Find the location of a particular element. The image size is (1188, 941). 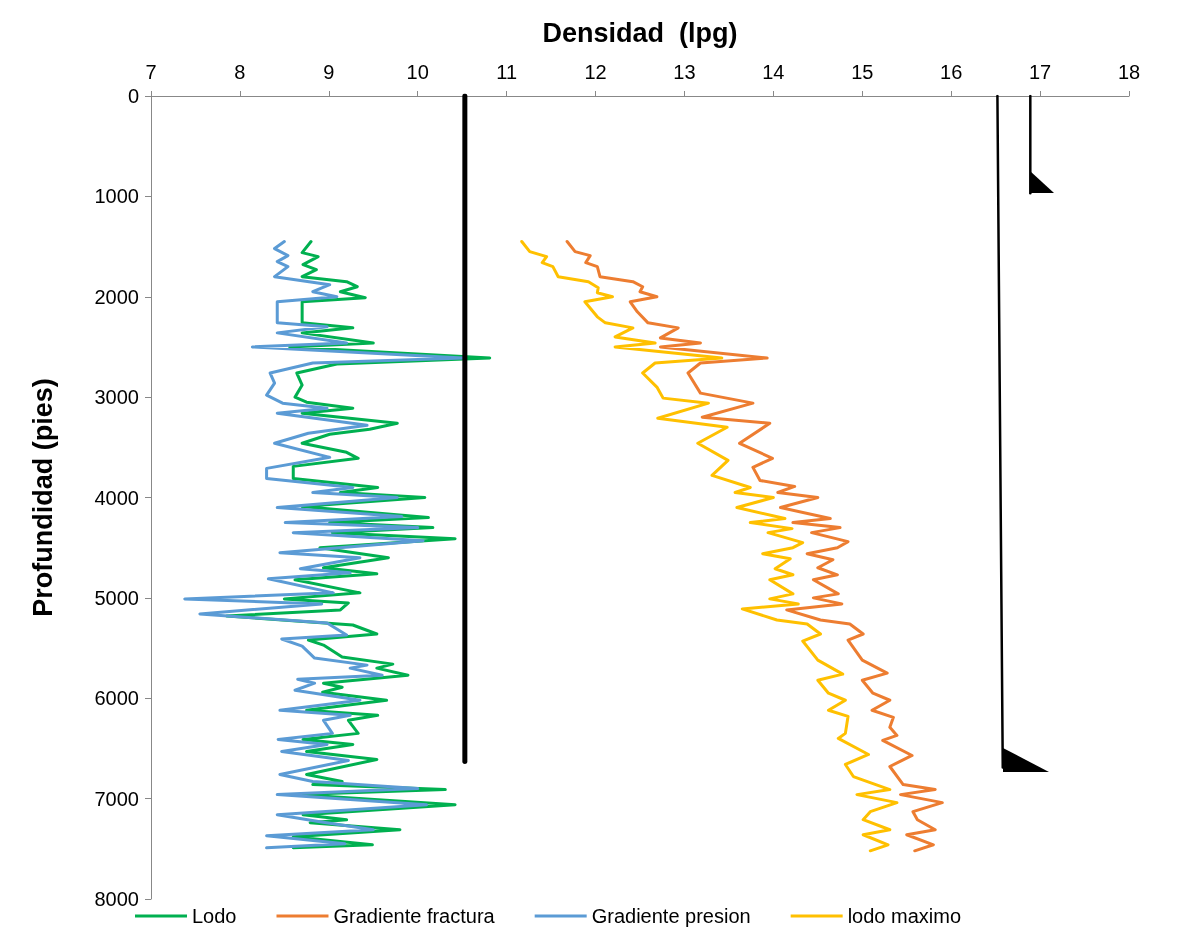

y-tick-label: 5000 is located at coordinates (116, 597).